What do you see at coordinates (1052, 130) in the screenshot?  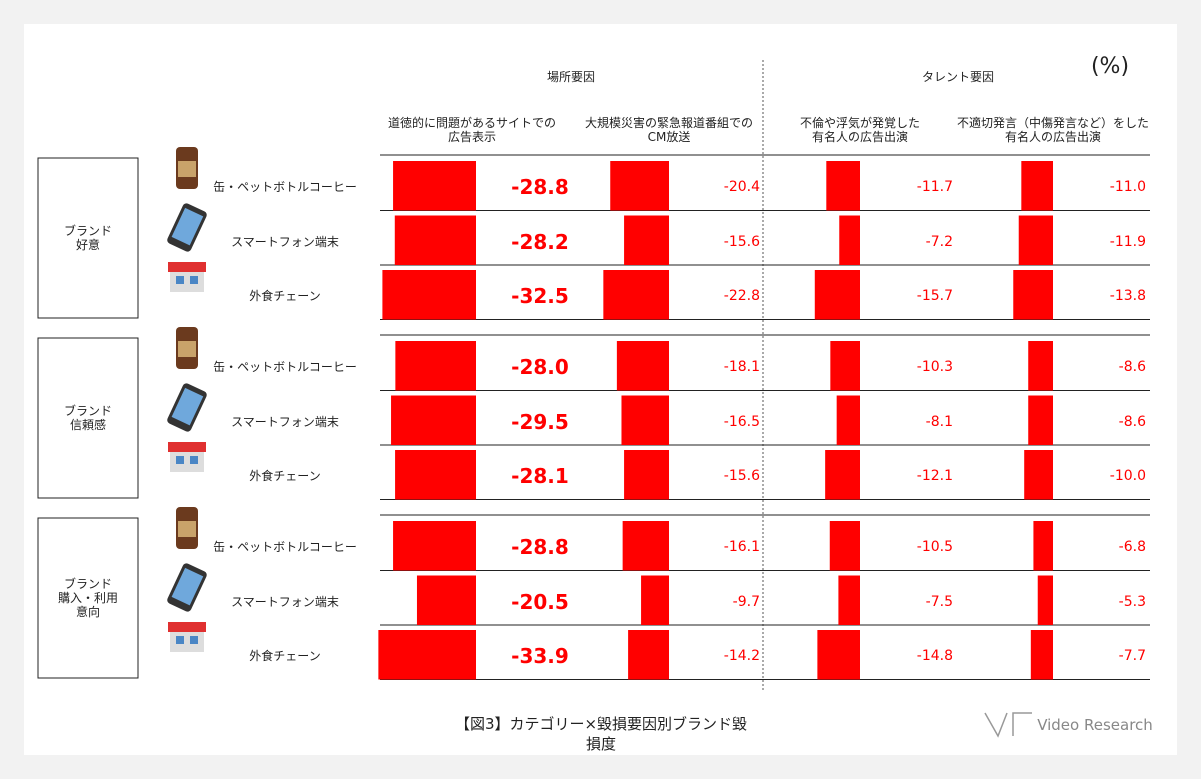 I see `column-header: 不適切発言（中傷発言など）をした 有名人の広告出演` at bounding box center [1052, 130].